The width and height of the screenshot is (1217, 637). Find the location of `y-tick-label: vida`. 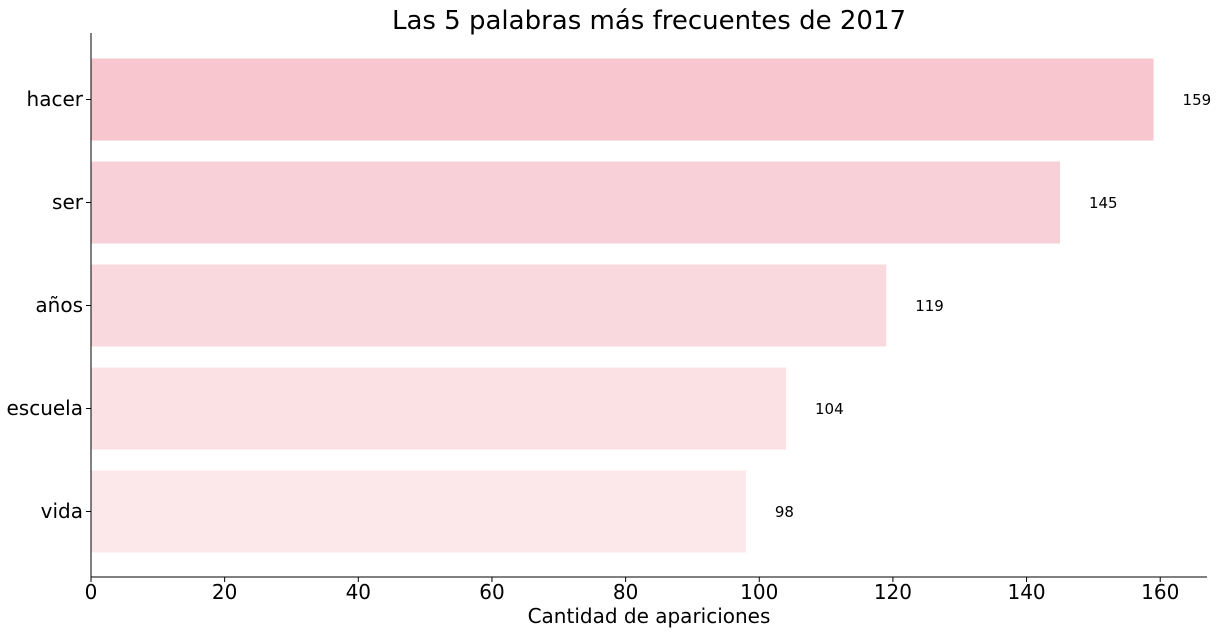

y-tick-label: vida is located at coordinates (62, 511).